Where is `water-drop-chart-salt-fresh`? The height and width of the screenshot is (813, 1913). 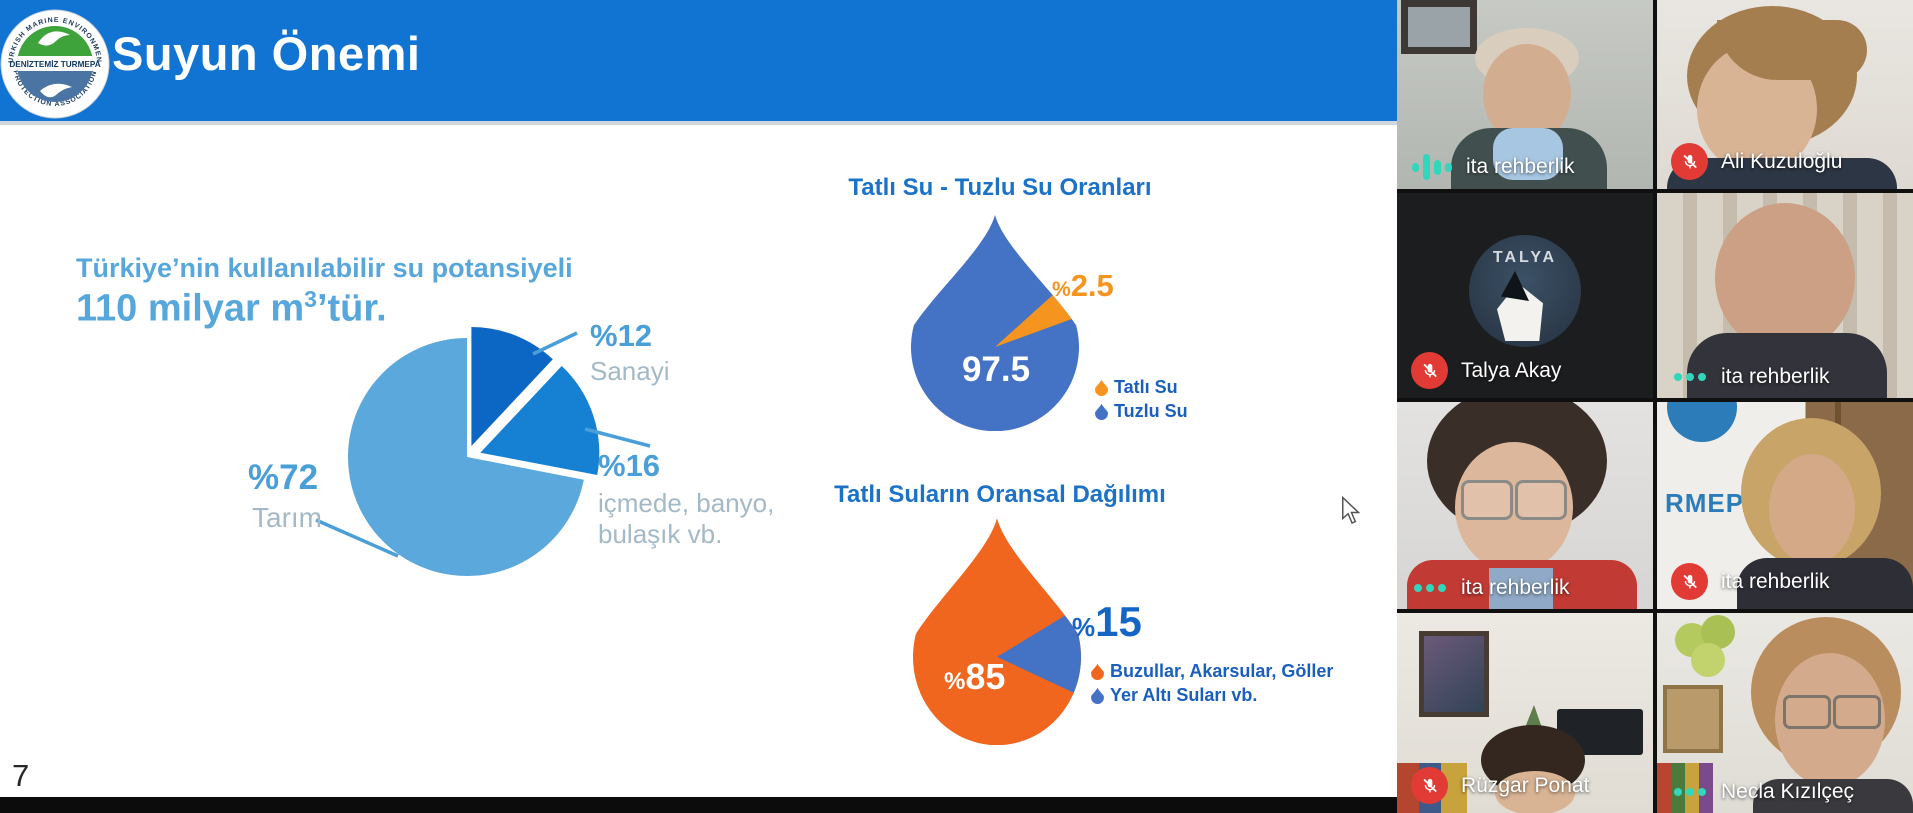
water-drop-chart-salt-fresh is located at coordinates (995, 323).